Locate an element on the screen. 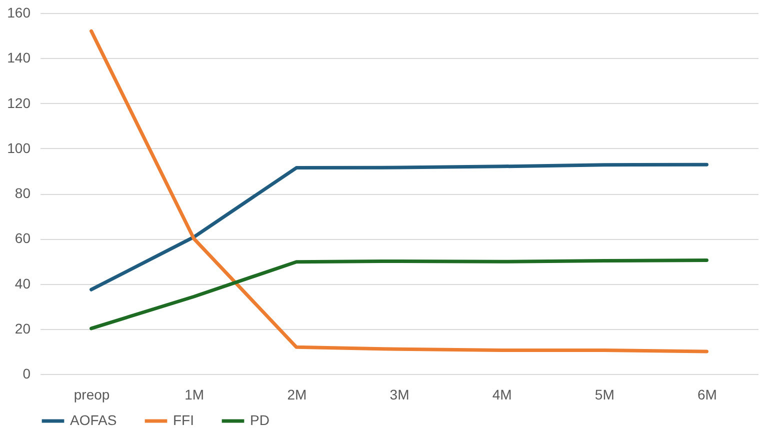 This screenshot has height=434, width=780. x-tick-label: 1M is located at coordinates (194, 394).